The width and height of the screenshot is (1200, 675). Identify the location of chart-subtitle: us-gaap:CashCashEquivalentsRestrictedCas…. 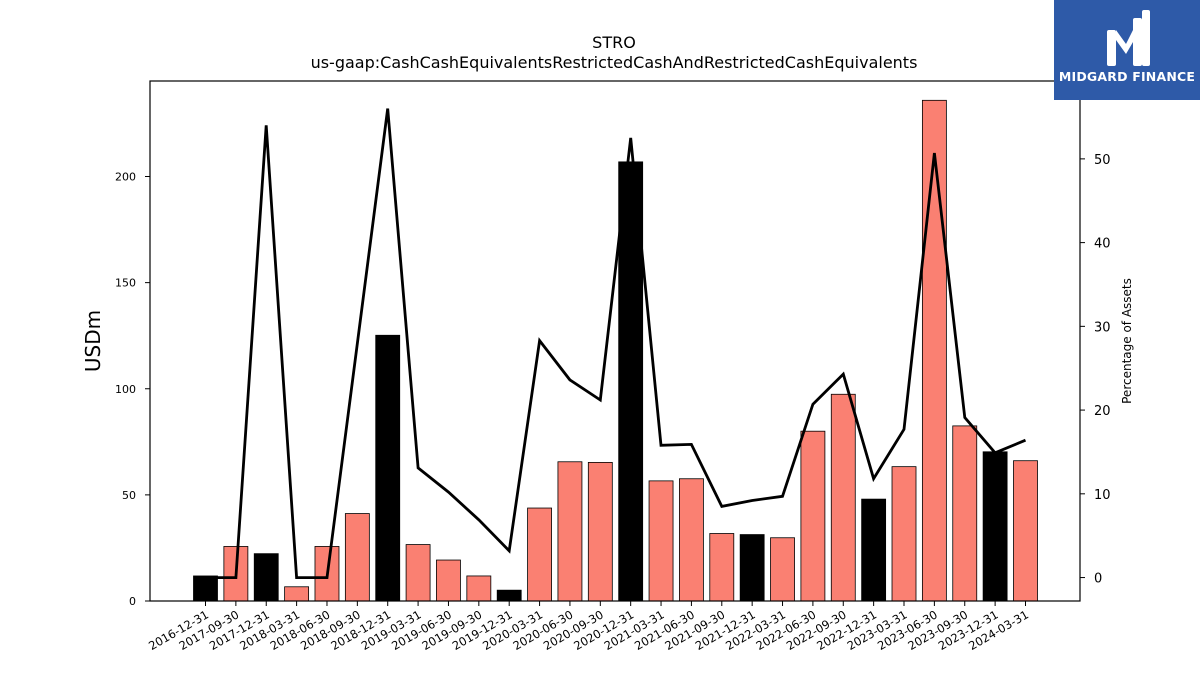
(614, 62).